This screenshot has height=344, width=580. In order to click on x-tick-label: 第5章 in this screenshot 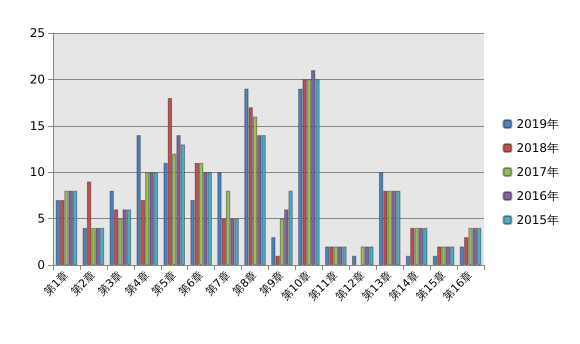, I will do `click(164, 283)`.